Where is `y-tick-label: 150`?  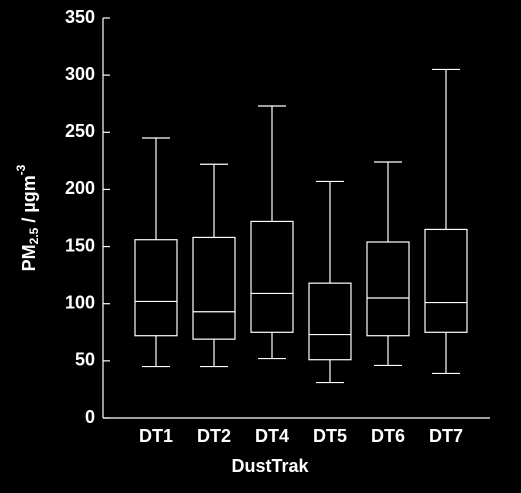
y-tick-label: 150 is located at coordinates (80, 245).